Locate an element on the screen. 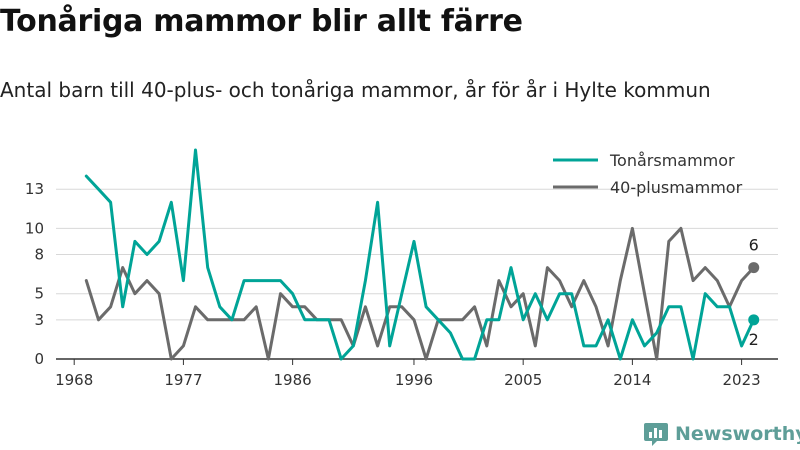 This screenshot has width=800, height=450. y-tick-label: 8 is located at coordinates (39, 255).